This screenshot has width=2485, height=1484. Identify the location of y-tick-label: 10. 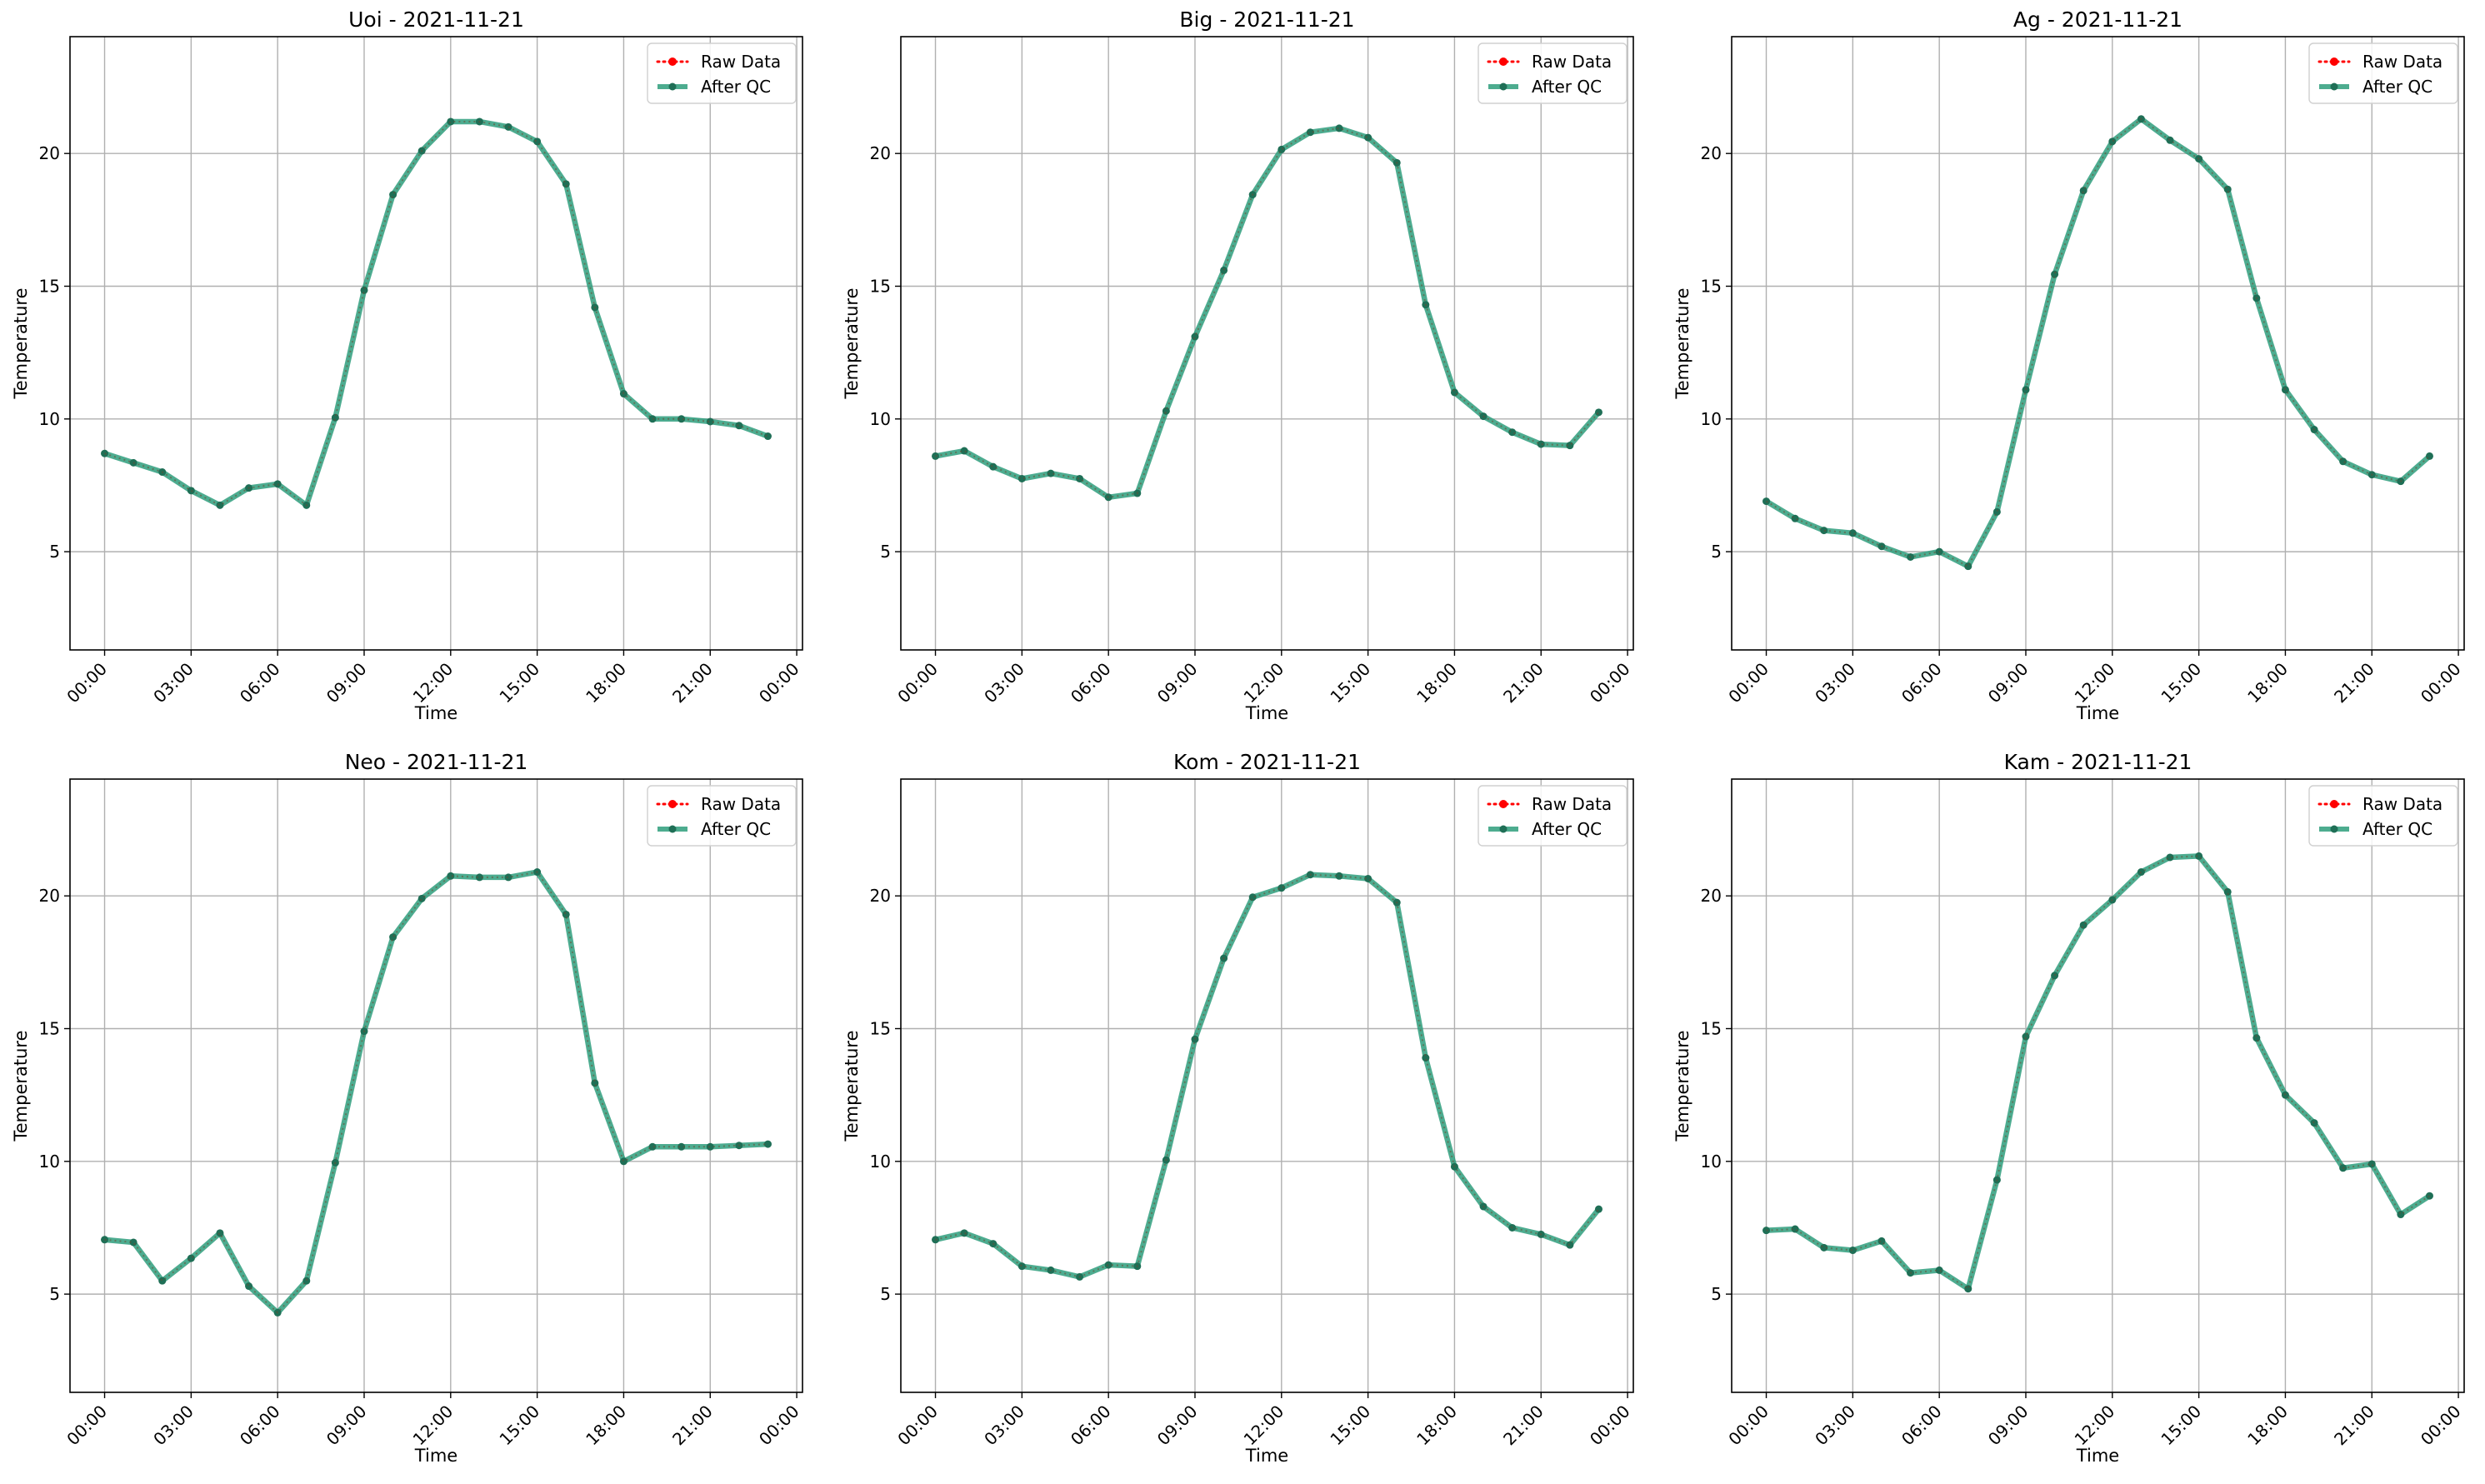
(49, 419).